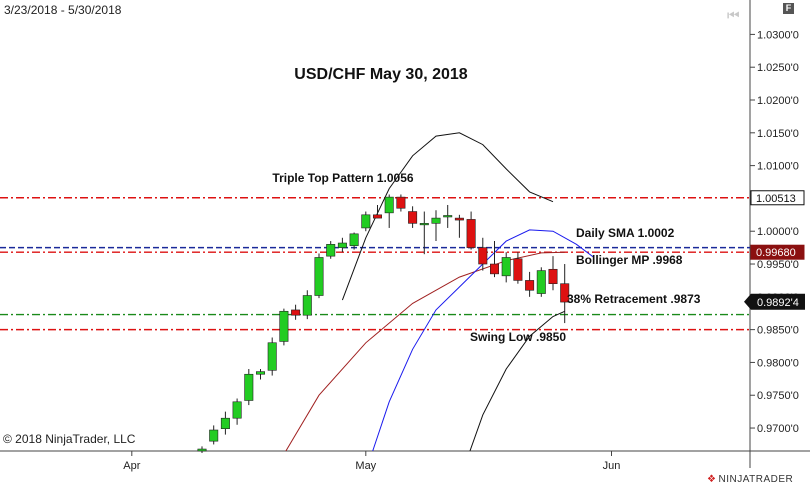 The image size is (810, 494). Describe the element at coordinates (778, 35) in the screenshot. I see `y-tick-label: 1.0300'0` at that location.